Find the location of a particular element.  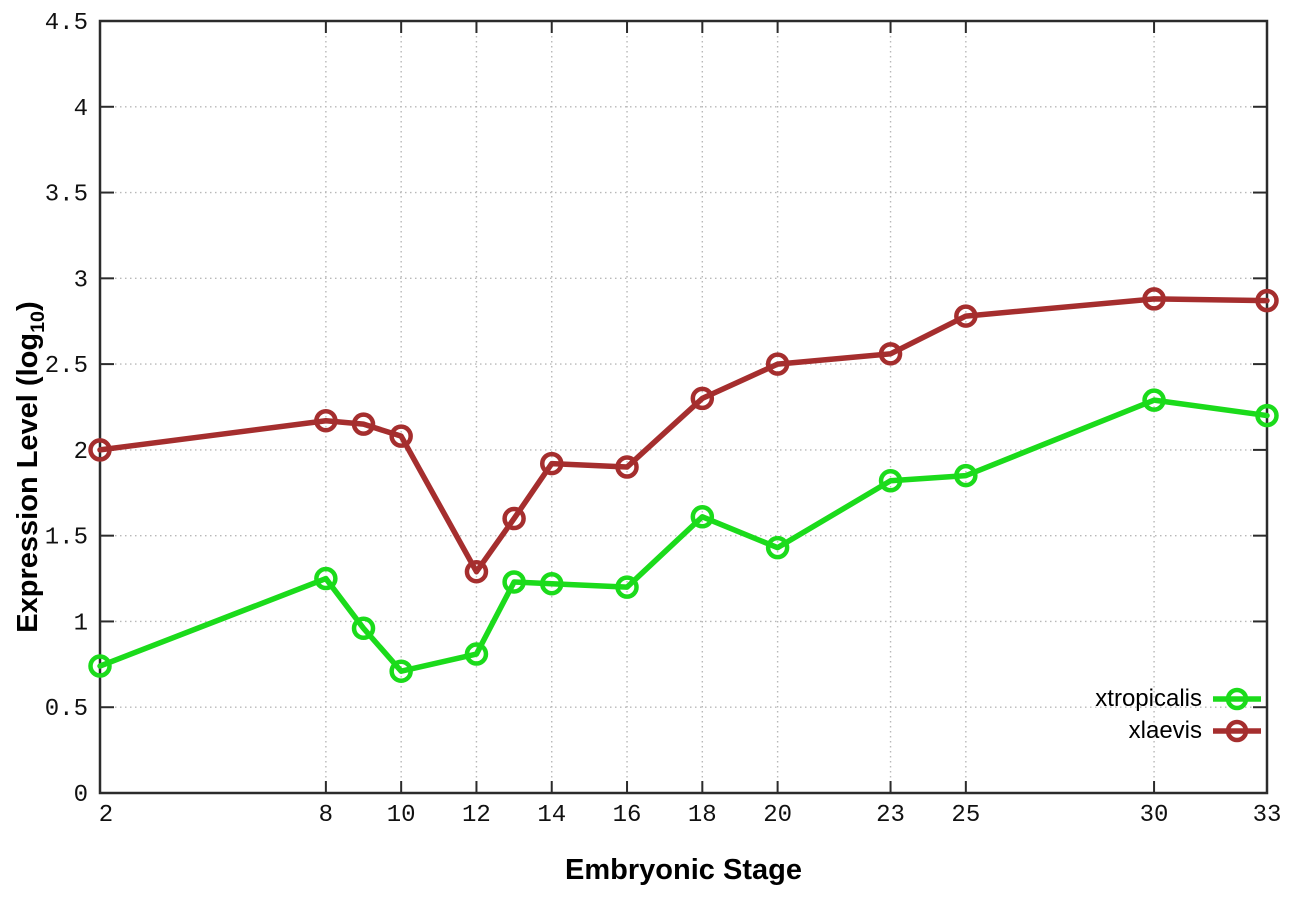

legend-label: xlaevis is located at coordinates (1165, 730).